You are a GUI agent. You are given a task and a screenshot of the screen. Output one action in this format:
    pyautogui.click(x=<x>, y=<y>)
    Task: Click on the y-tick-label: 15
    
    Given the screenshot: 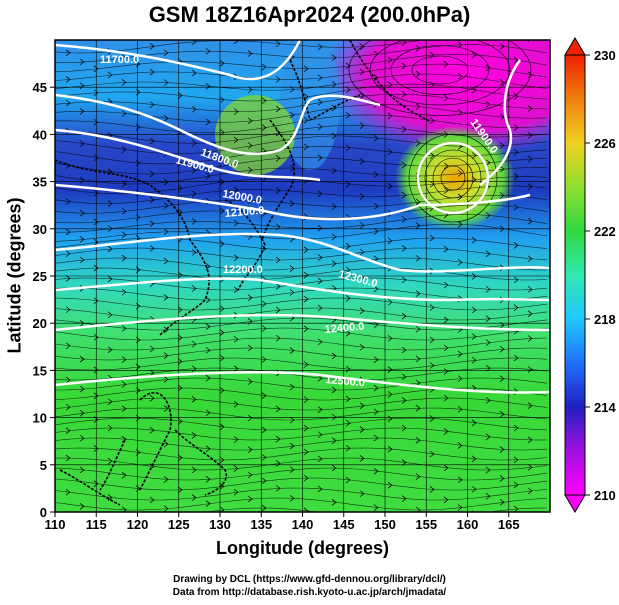 What is the action you would take?
    pyautogui.click(x=40, y=370)
    